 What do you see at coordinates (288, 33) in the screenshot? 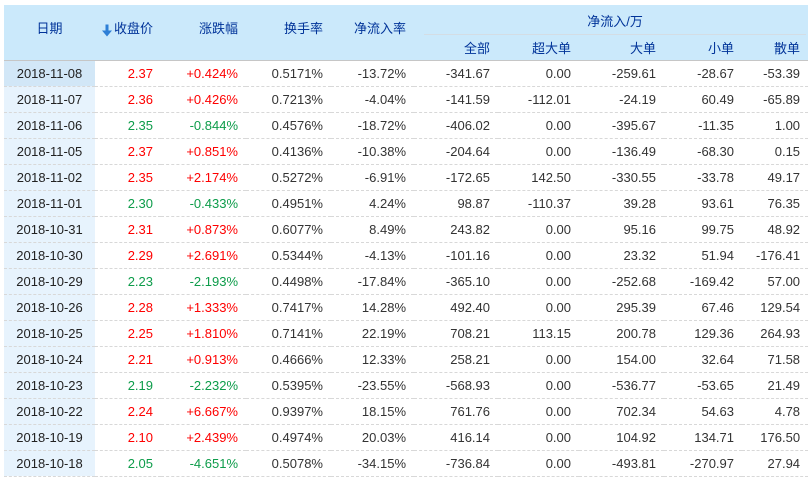
I see `col-header-turnover: 换手率` at bounding box center [288, 33].